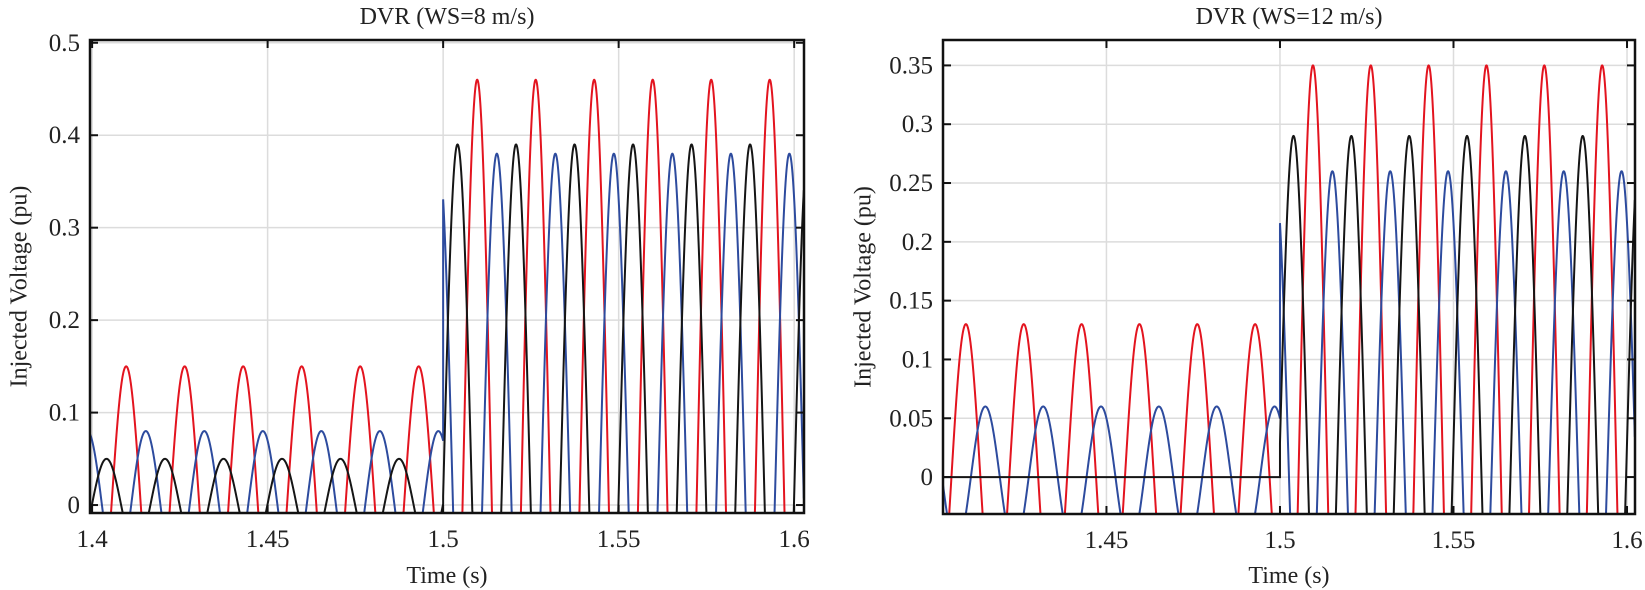 Image resolution: width=1645 pixels, height=590 pixels. I want to click on y-tick-label: 0.25, so click(911, 183).